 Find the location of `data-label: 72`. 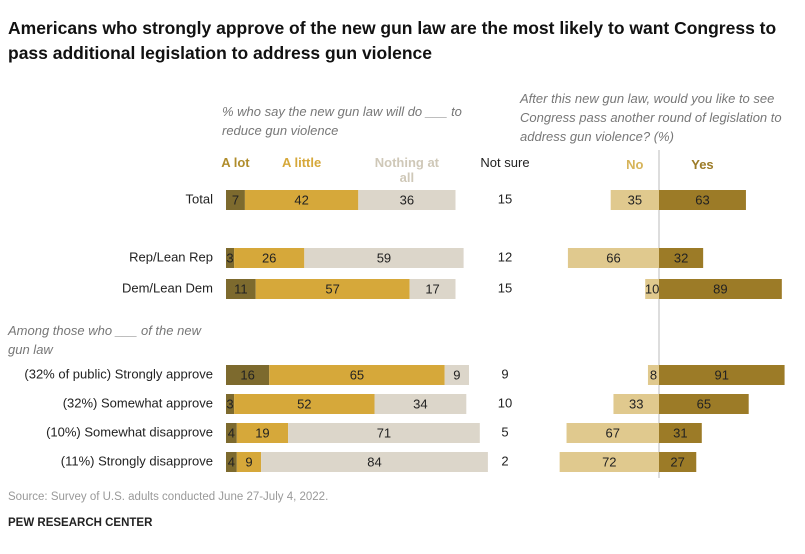

data-label: 72 is located at coordinates (609, 461).